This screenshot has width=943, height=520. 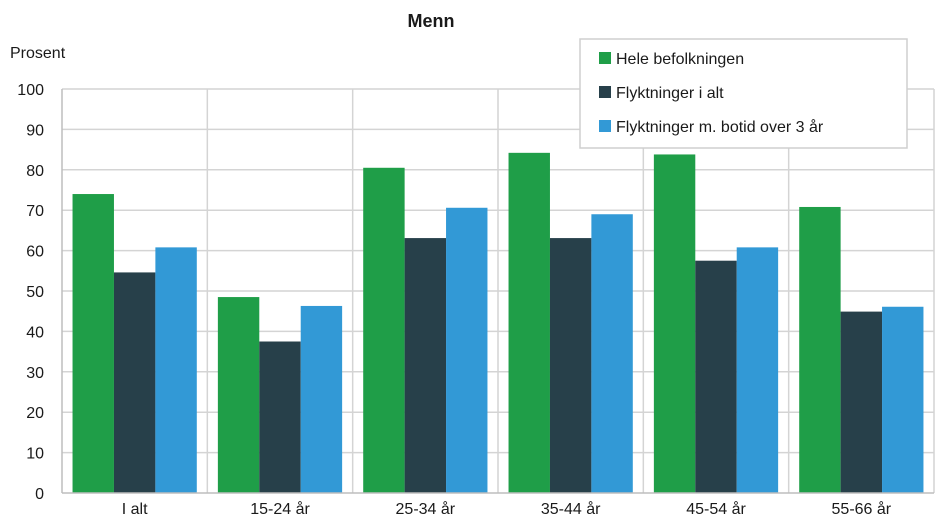 What do you see at coordinates (35, 373) in the screenshot?
I see `y-tick-label: 30` at bounding box center [35, 373].